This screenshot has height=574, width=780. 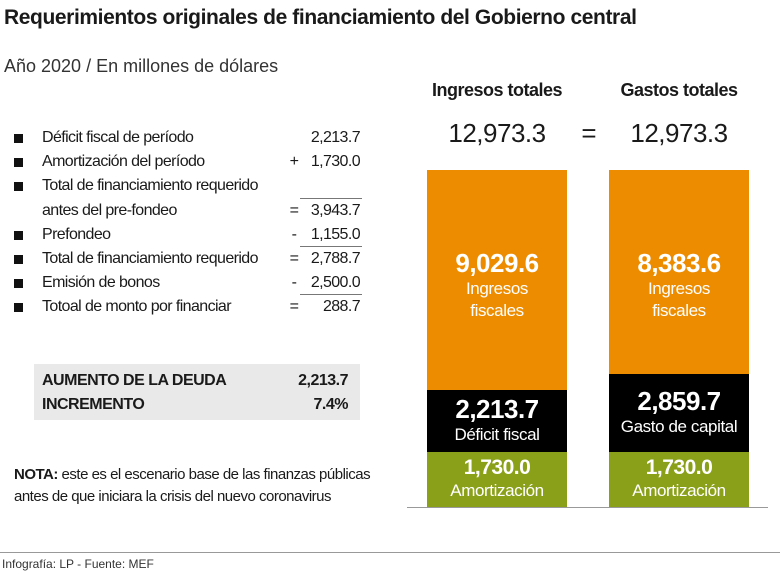 I want to click on subtitle: Año 2020 / En millones de dólares, so click(x=141, y=66).